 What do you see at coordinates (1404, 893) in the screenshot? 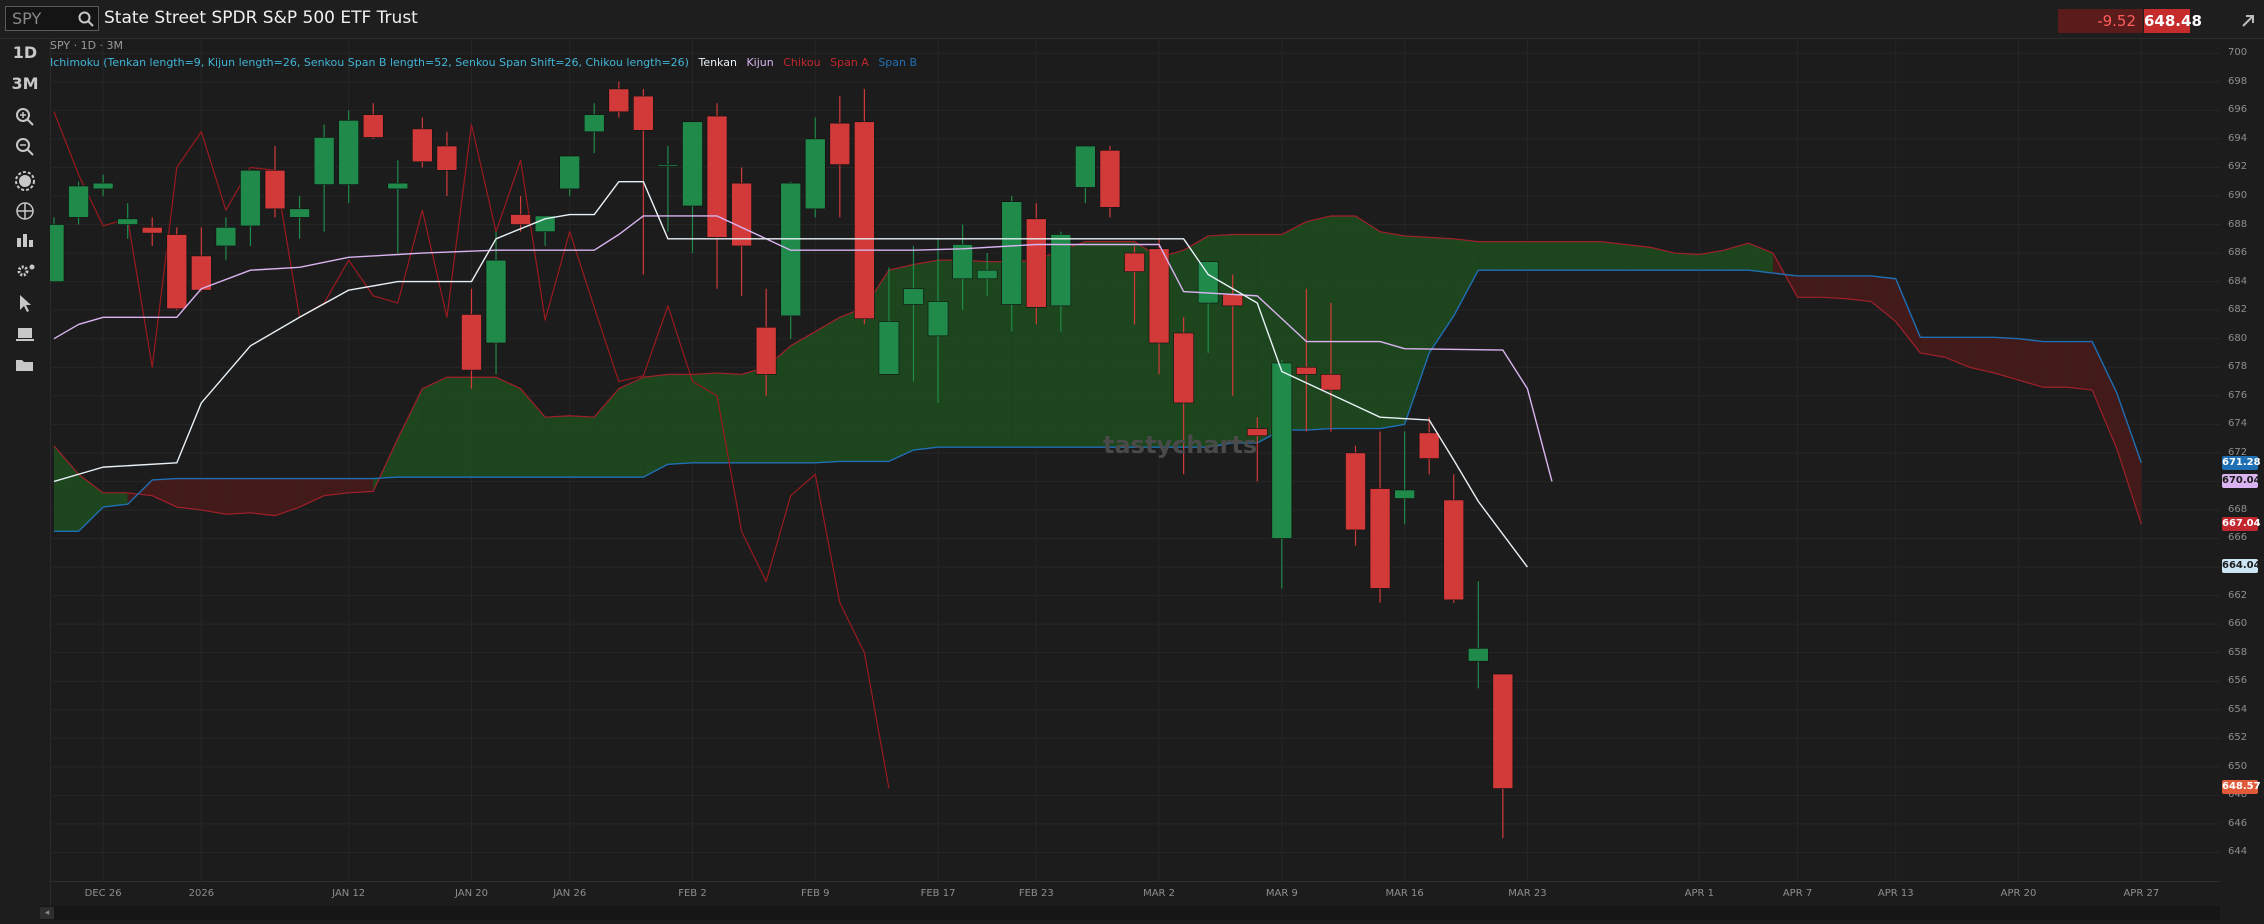
I see `time-tick: MAR 16` at bounding box center [1404, 893].